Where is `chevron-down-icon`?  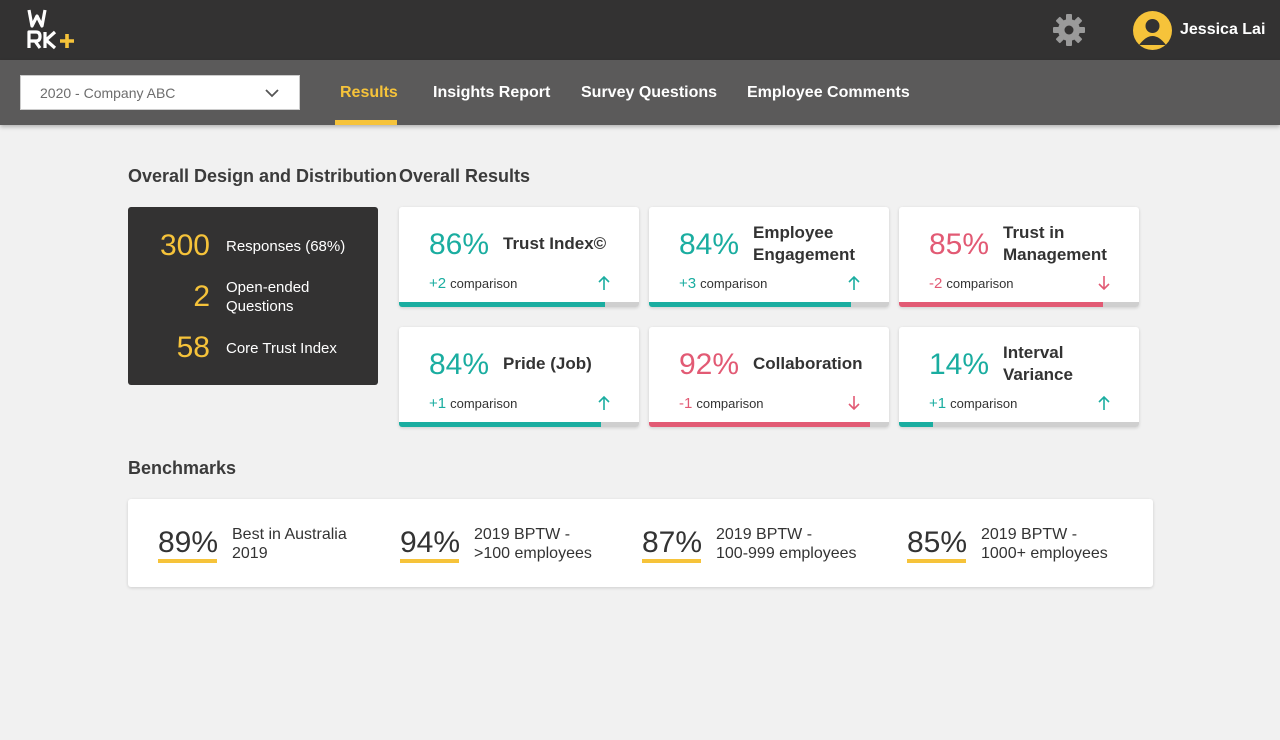 chevron-down-icon is located at coordinates (272, 93).